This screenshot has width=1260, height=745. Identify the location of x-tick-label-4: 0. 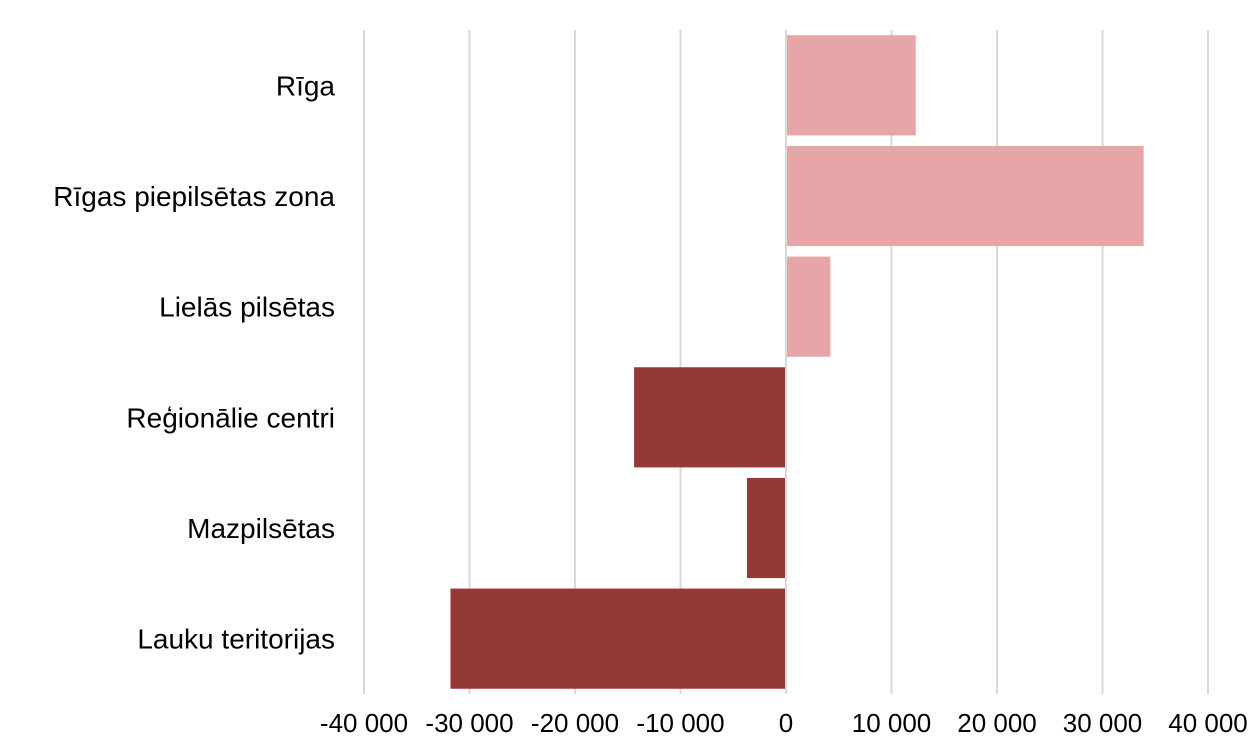
(786, 723).